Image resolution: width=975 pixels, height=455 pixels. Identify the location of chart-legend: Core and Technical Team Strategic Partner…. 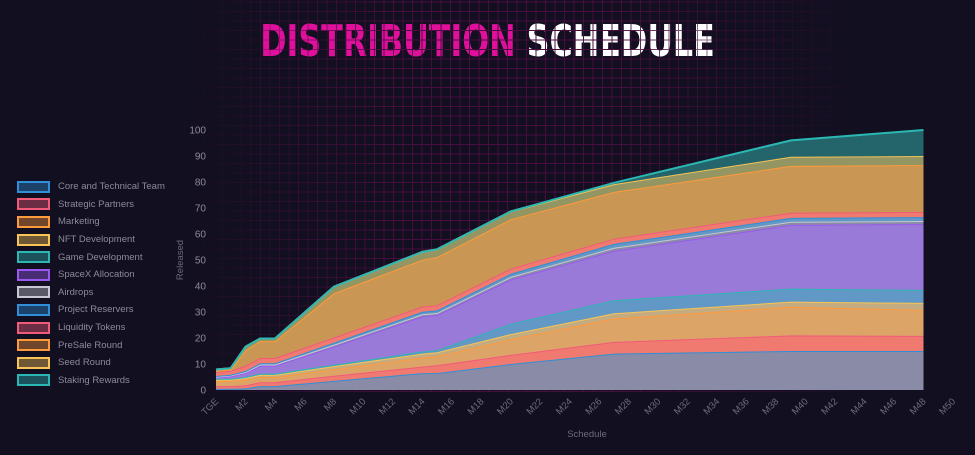
(91, 283).